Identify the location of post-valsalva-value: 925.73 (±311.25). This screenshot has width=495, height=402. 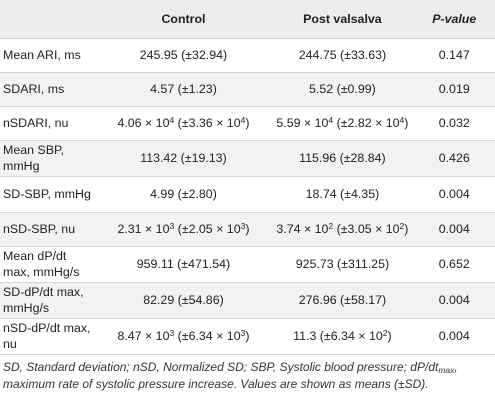
(342, 264).